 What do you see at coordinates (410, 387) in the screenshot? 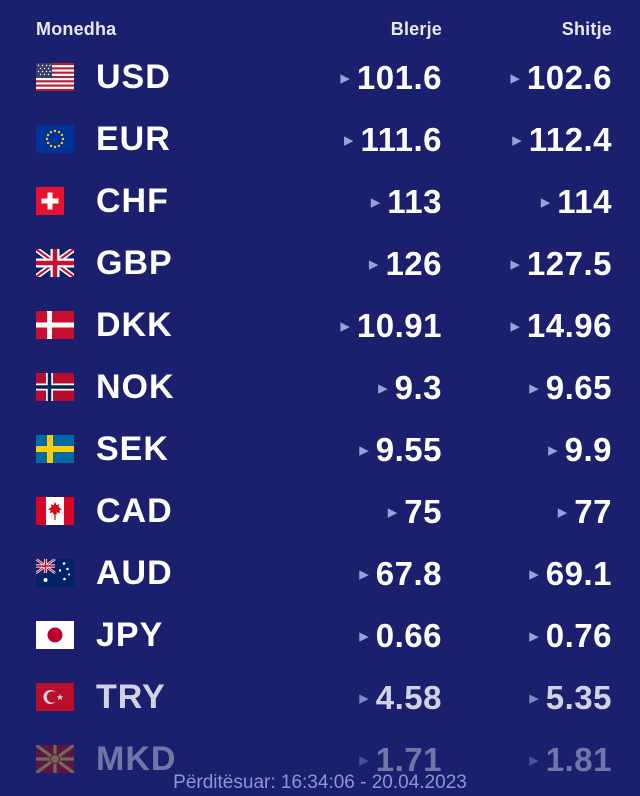
I see `buy-cell: ▸ 9.3` at bounding box center [410, 387].